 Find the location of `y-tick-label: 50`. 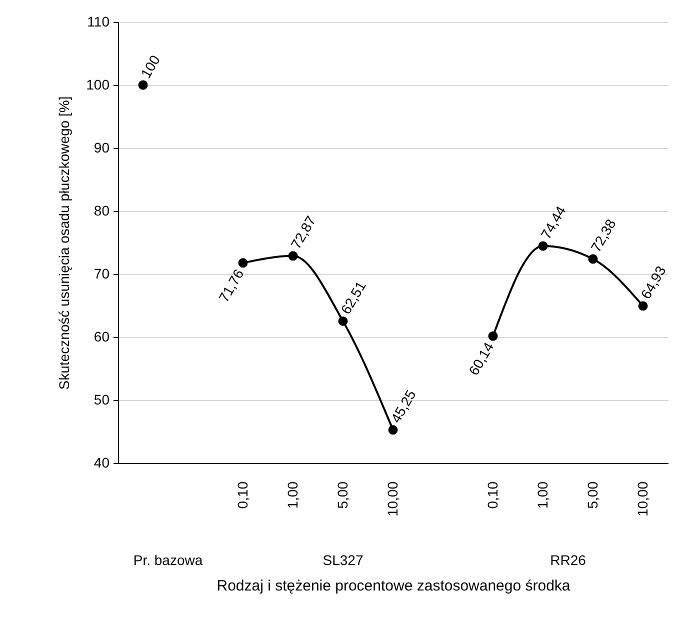

y-tick-label: 50 is located at coordinates (102, 400).